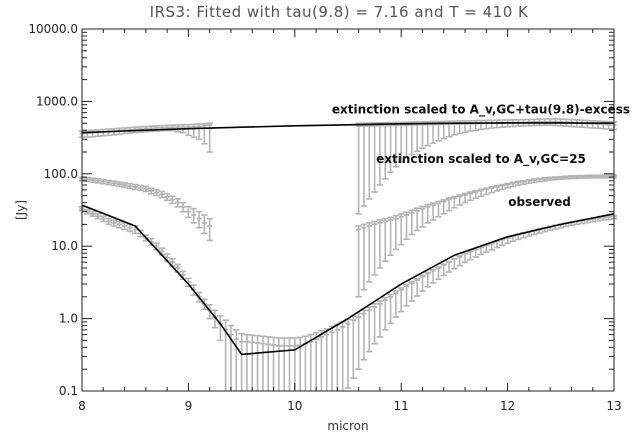 The image size is (638, 445). I want to click on errorbar-s1-p16, so click(167, 197).